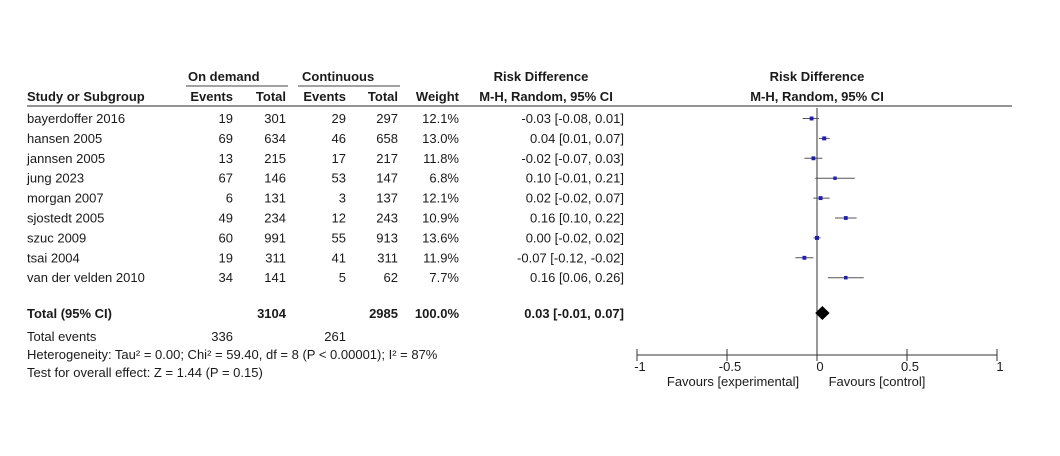 The image size is (1060, 456). What do you see at coordinates (224, 76) in the screenshot?
I see `group1-header: On demand` at bounding box center [224, 76].